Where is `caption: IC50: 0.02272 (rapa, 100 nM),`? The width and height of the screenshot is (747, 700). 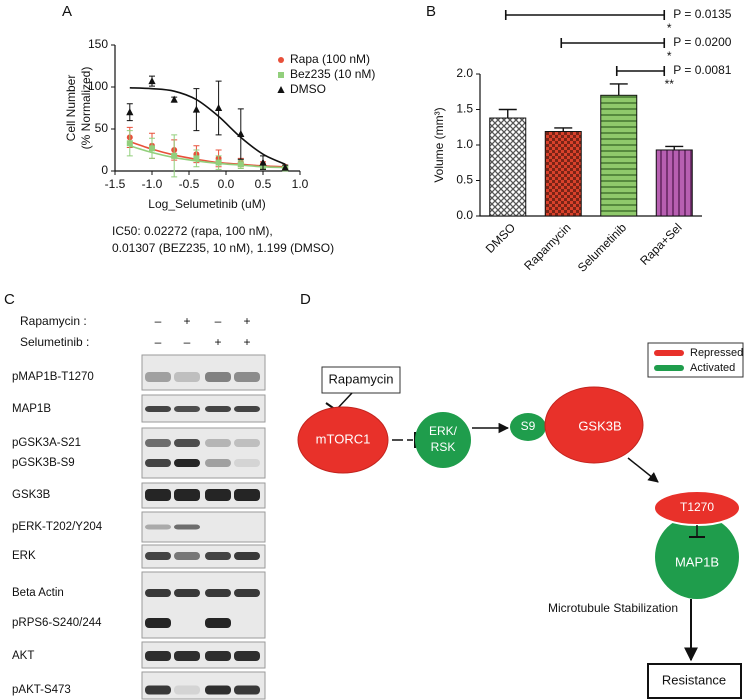 caption: IC50: 0.02272 (rapa, 100 nM), is located at coordinates (192, 231).